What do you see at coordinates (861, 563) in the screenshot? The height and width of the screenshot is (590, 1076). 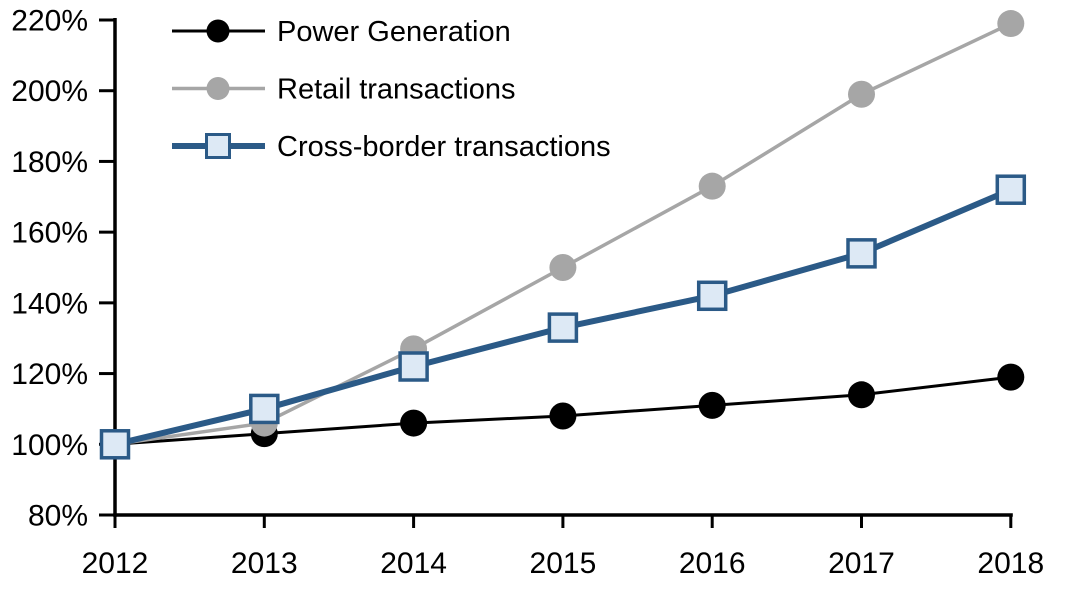 I see `x-tick-label: 2017` at bounding box center [861, 563].